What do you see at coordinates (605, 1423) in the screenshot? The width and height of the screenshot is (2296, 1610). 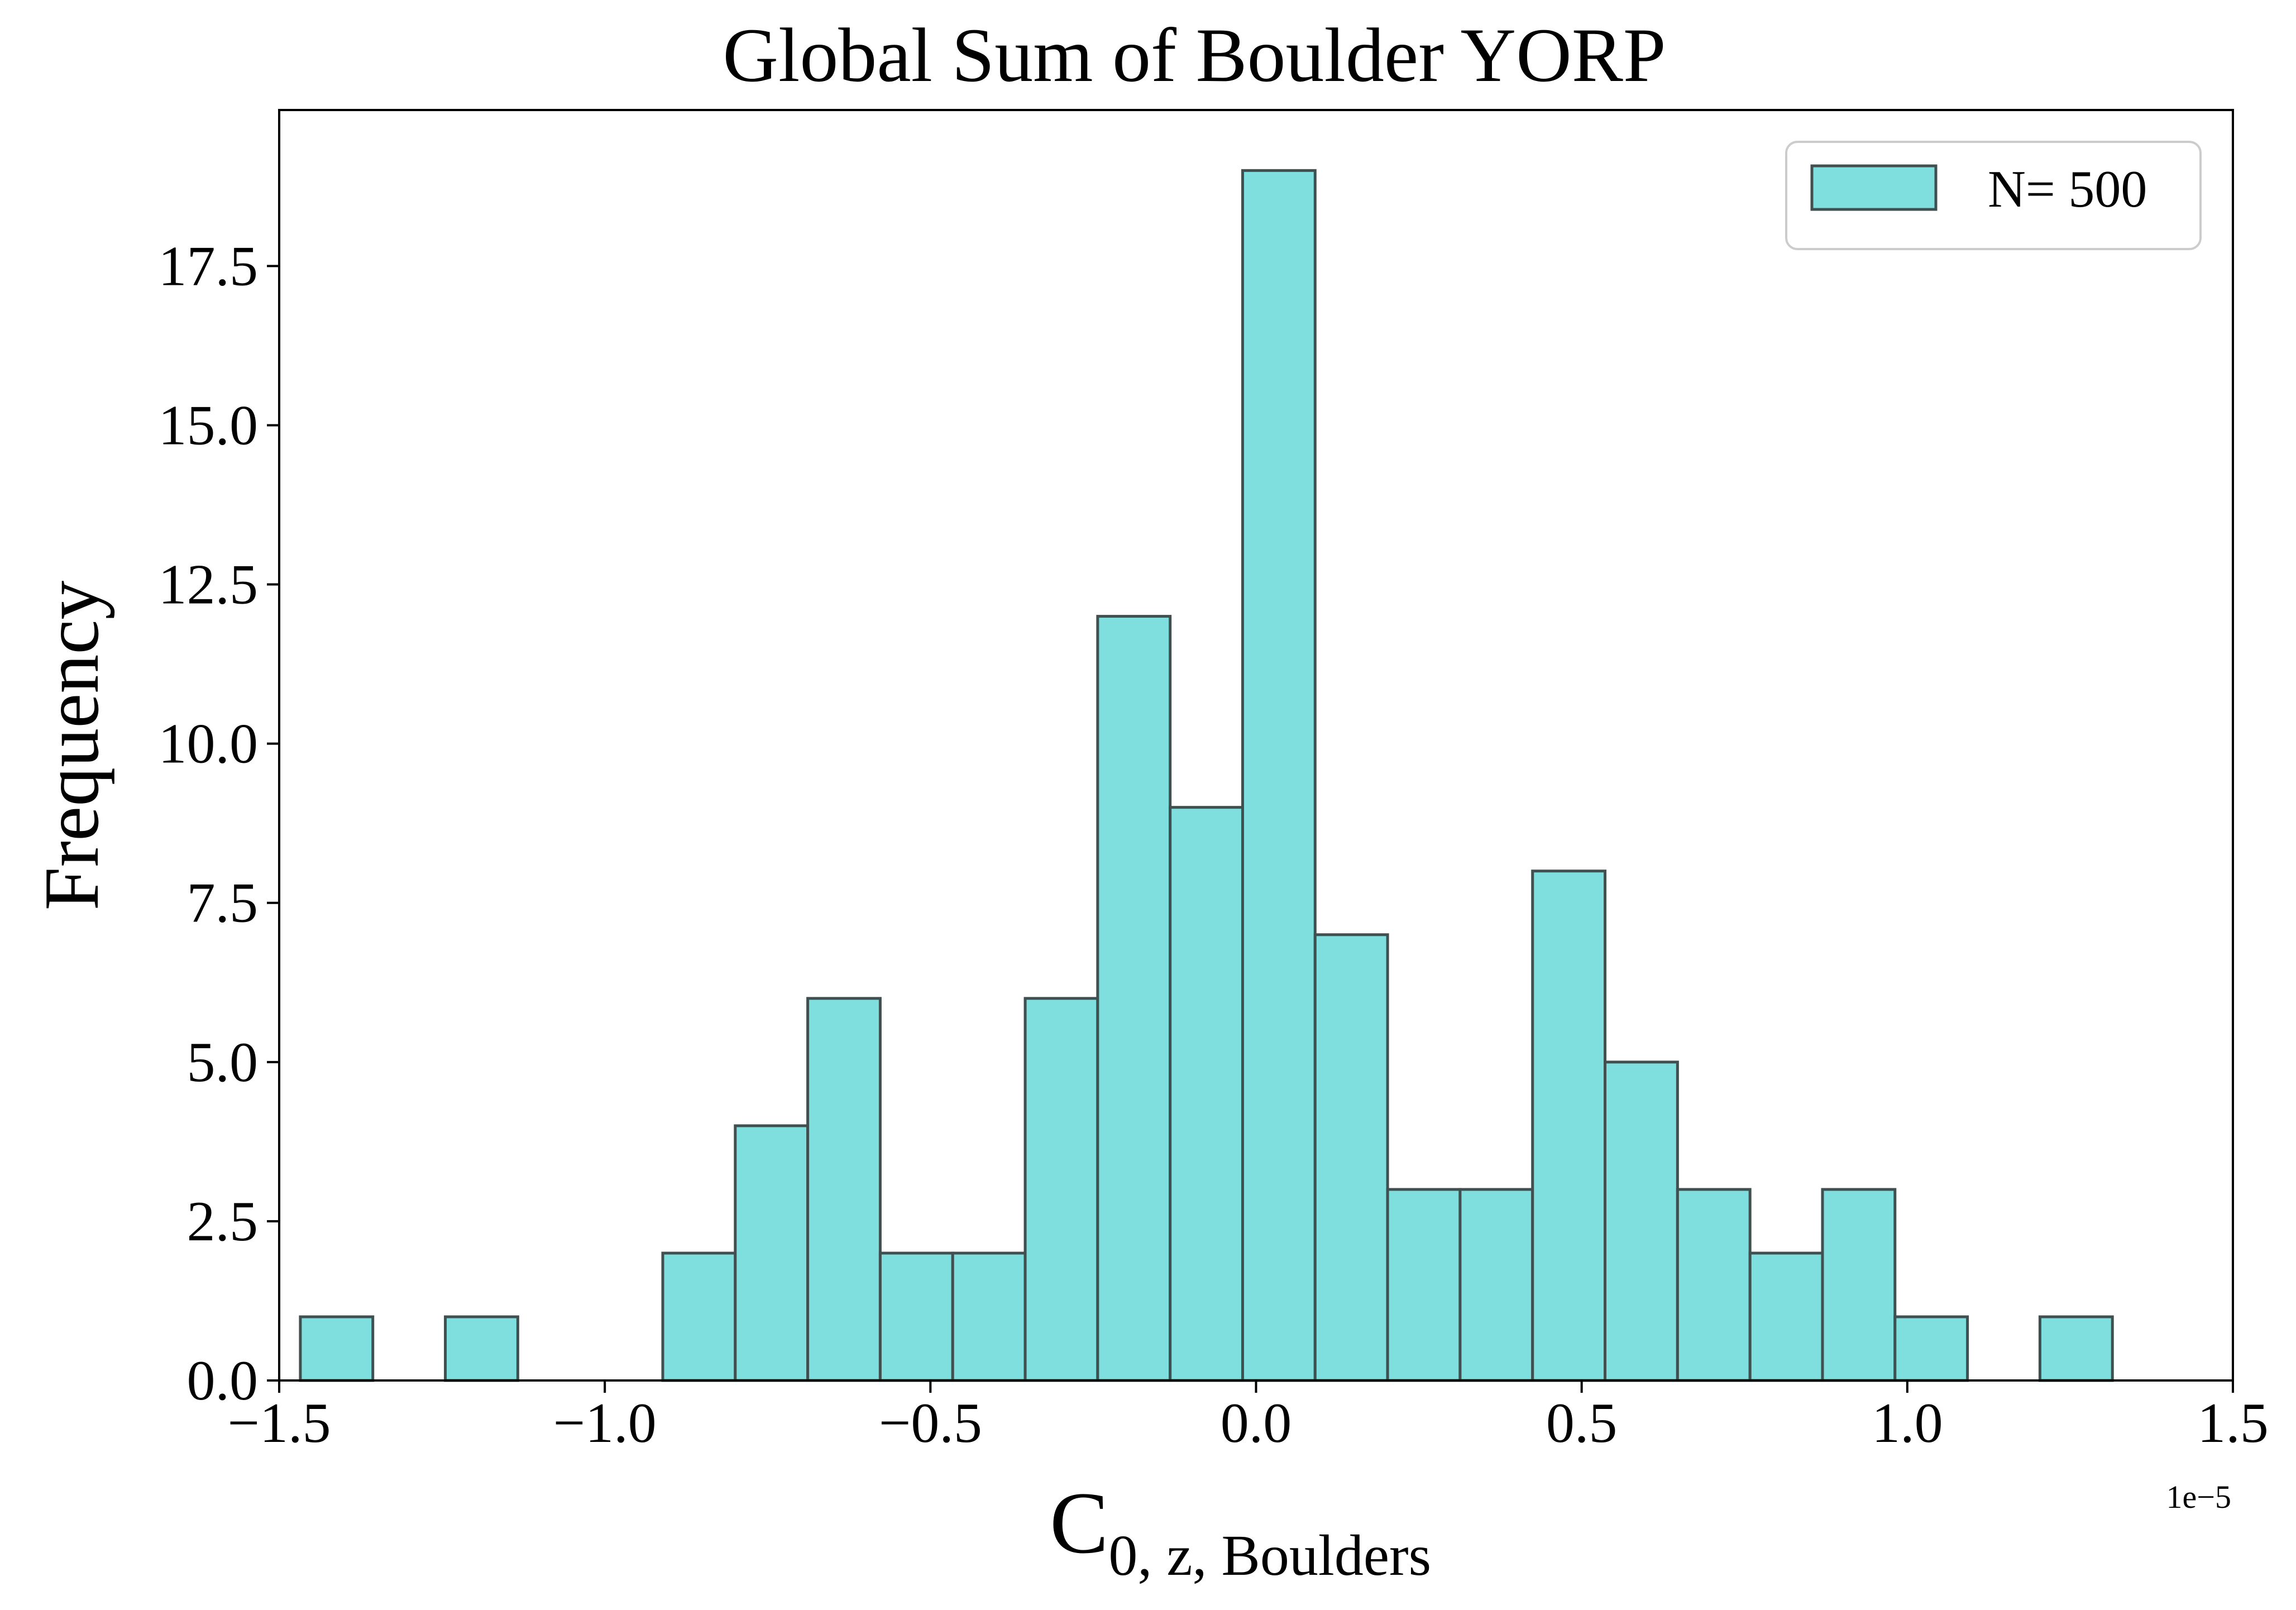 I see `x-tick-label: −1.0` at bounding box center [605, 1423].